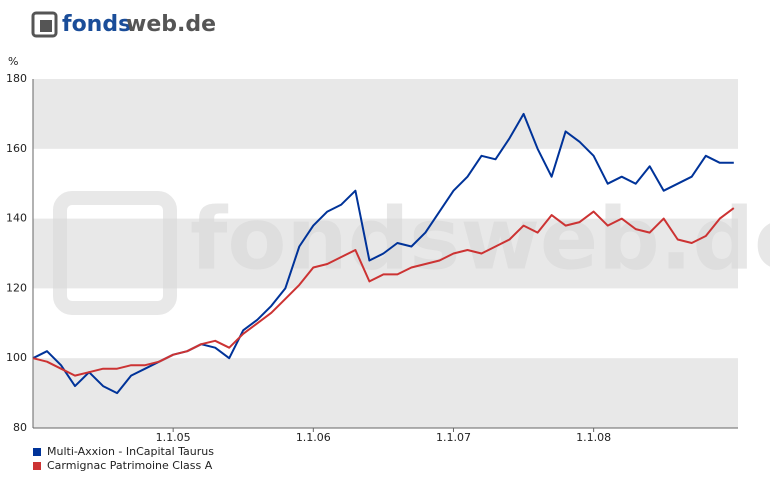  Describe the element at coordinates (20, 427) in the screenshot. I see `y-tick-label: 80` at that location.